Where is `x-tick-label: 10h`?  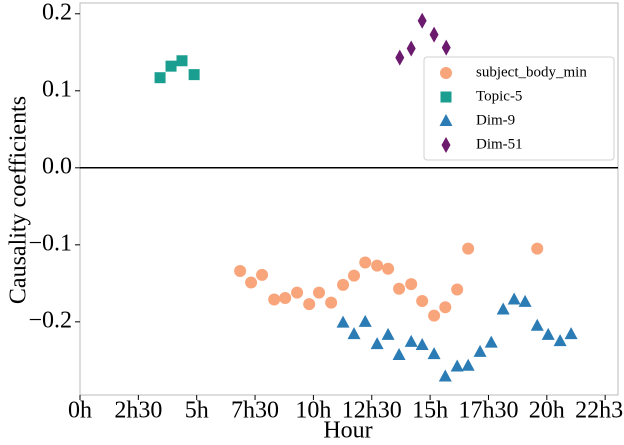 x-tick-label: 10h is located at coordinates (313, 411).